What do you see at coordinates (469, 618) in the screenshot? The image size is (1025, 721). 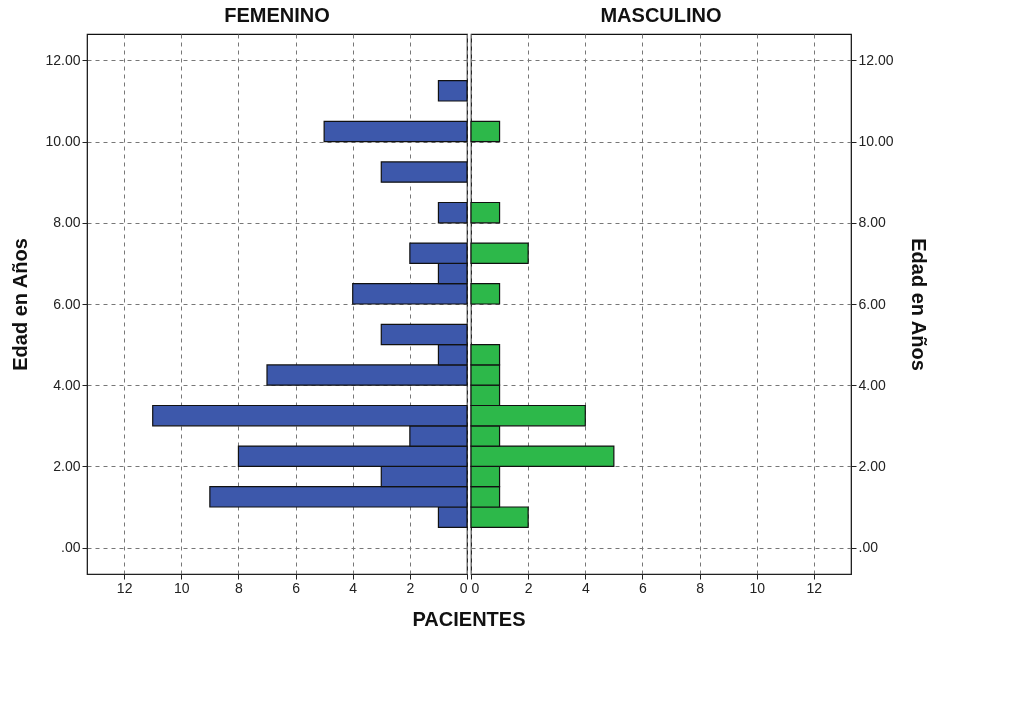 I see `x-axis-title: PACIENTES` at bounding box center [469, 618].